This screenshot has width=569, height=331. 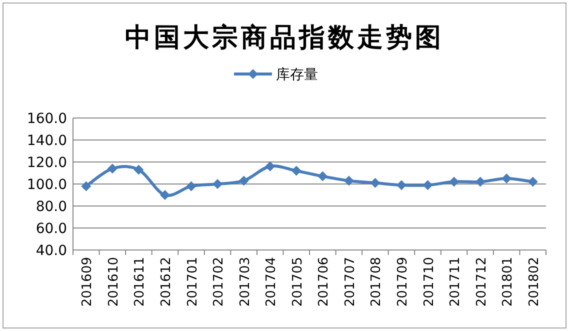 I want to click on x-tick-label: 201611, so click(x=140, y=282).